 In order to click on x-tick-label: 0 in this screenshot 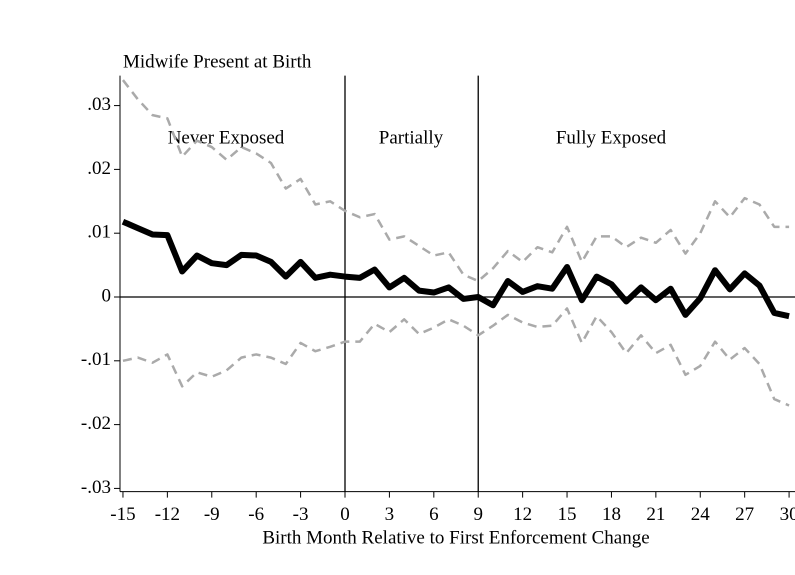, I will do `click(345, 514)`.